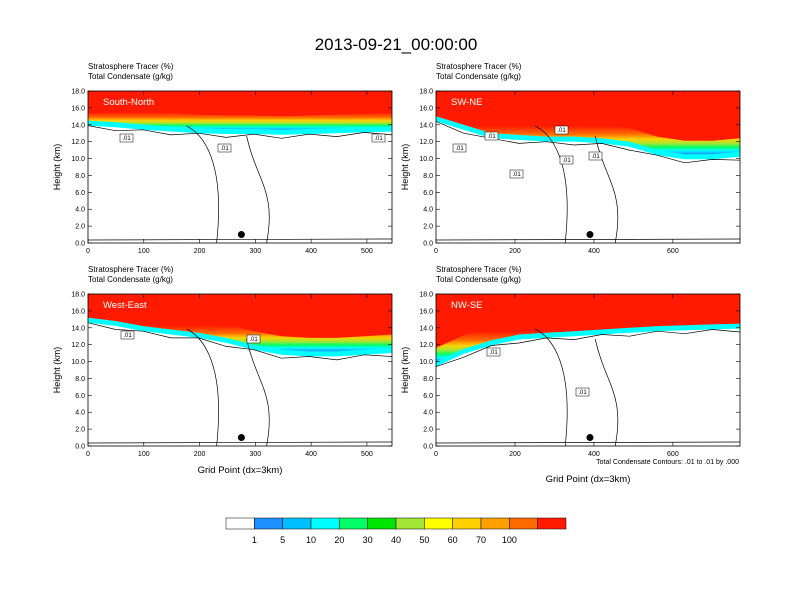 The height and width of the screenshot is (612, 792). I want to click on panel-name: SW-NE, so click(467, 102).